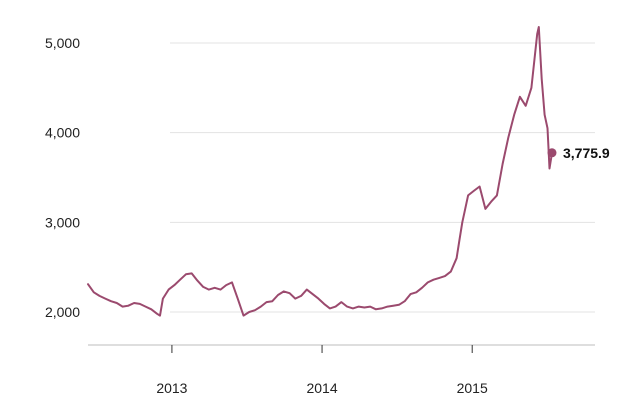 The image size is (620, 402). What do you see at coordinates (62, 312) in the screenshot?
I see `y-tick-label: 2,000` at bounding box center [62, 312].